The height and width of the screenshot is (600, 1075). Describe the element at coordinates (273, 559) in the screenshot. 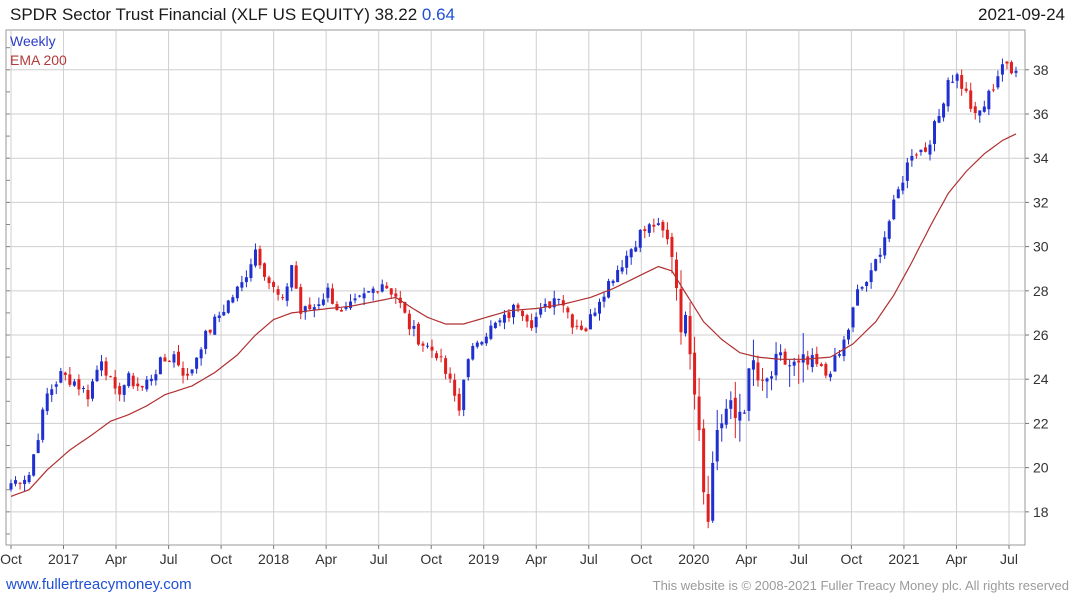

I see `x-tick-label: 2018` at that location.